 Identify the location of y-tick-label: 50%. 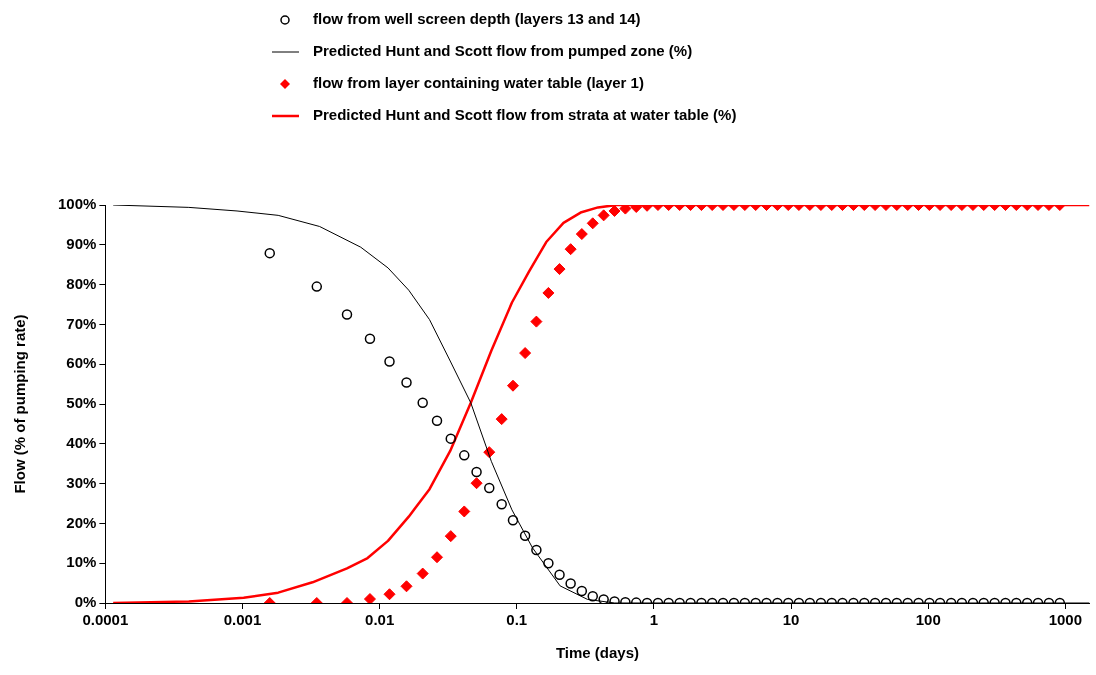
(81, 403).